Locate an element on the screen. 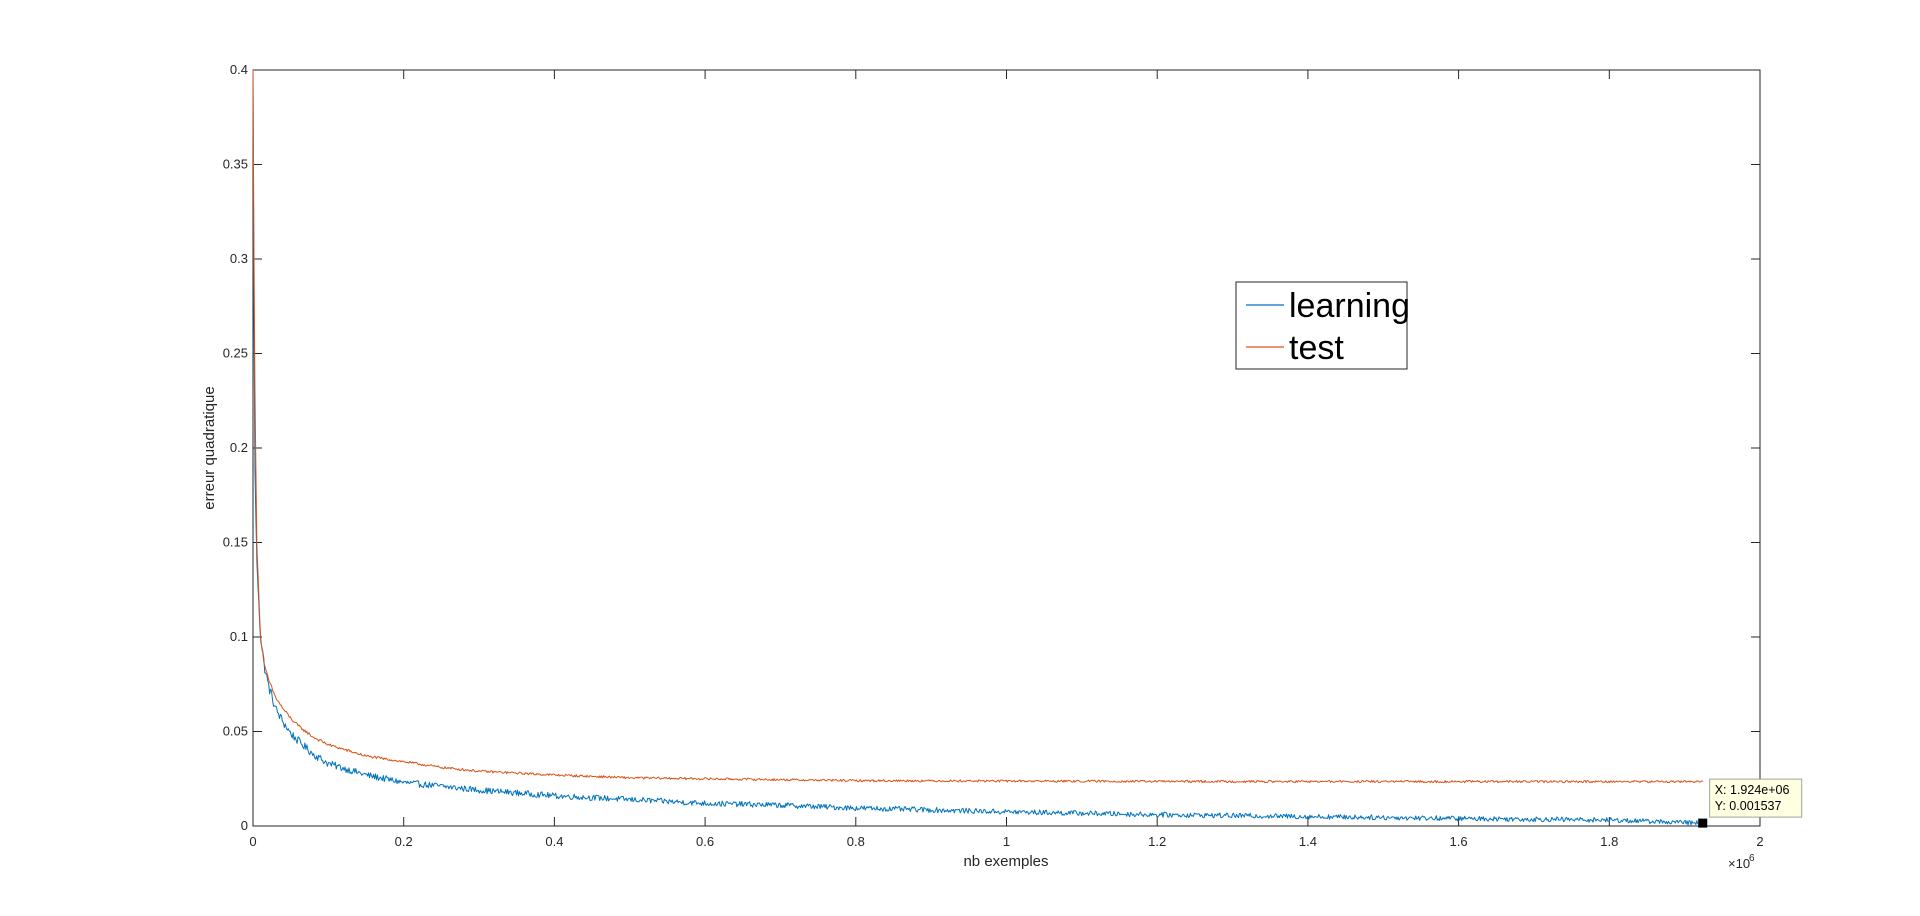 This screenshot has width=1920, height=916. y-tick-label: 0.1 is located at coordinates (239, 636).